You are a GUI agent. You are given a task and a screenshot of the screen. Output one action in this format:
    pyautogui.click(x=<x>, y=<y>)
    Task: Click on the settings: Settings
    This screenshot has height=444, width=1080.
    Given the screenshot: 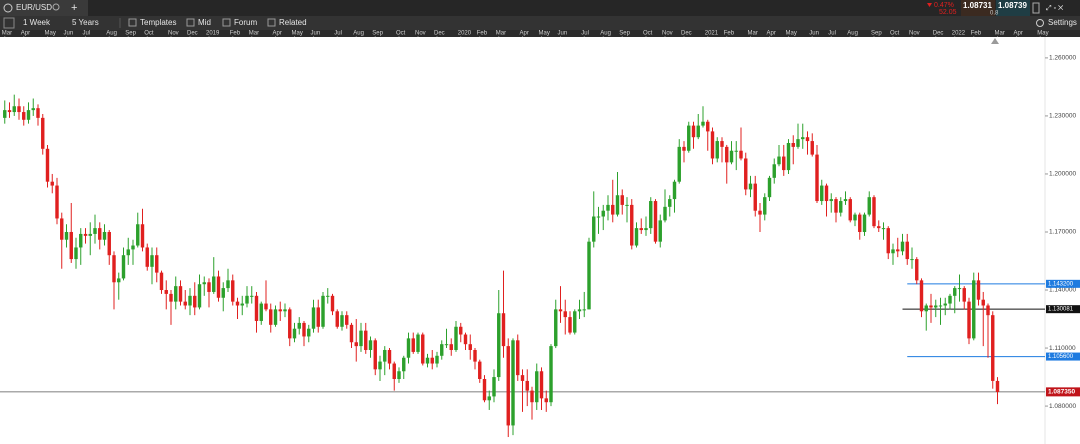 What is the action you would take?
    pyautogui.click(x=1062, y=22)
    